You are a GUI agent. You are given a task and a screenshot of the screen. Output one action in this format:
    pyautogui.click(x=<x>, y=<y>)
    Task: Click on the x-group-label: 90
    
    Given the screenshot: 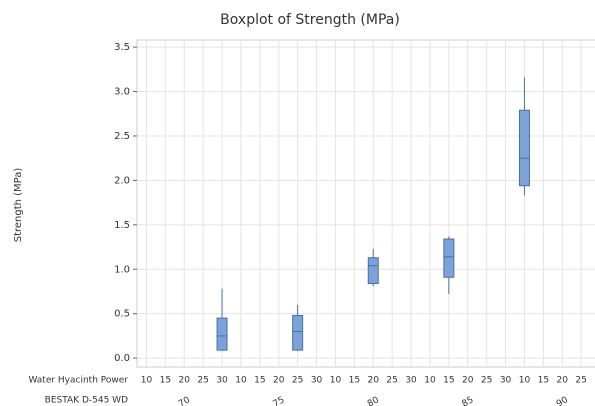 What is the action you would take?
    pyautogui.click(x=562, y=400)
    